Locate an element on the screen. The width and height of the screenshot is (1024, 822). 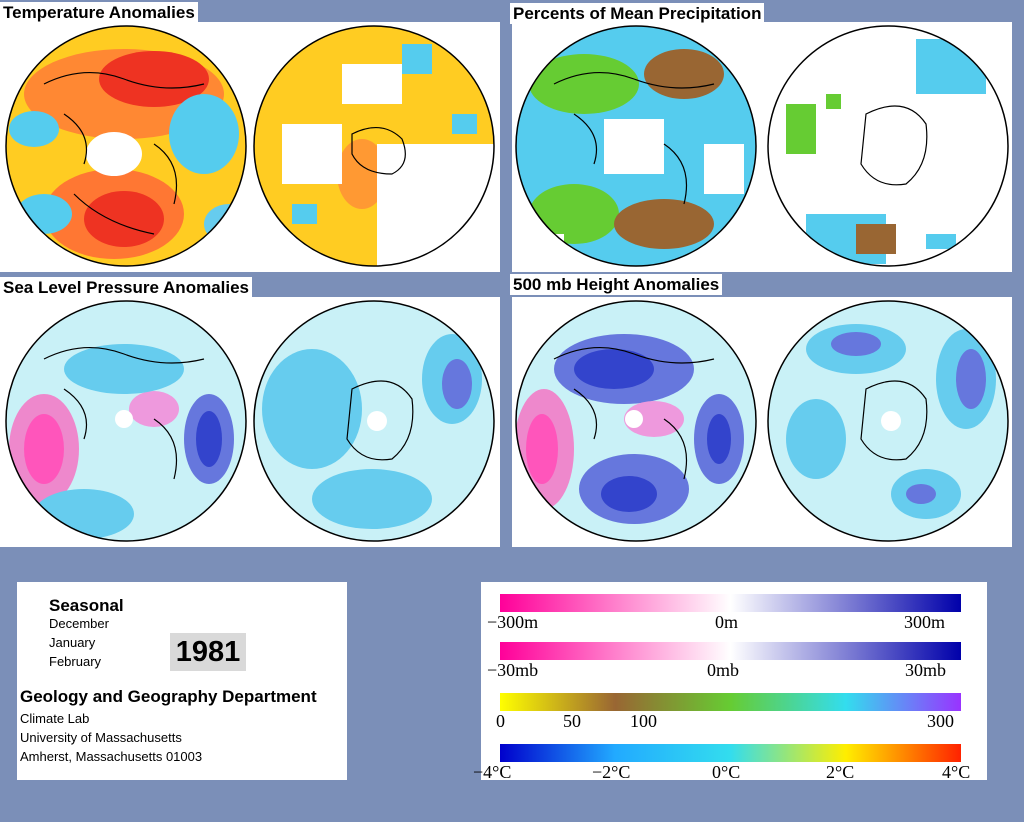
temperature-panel is located at coordinates (250, 147).